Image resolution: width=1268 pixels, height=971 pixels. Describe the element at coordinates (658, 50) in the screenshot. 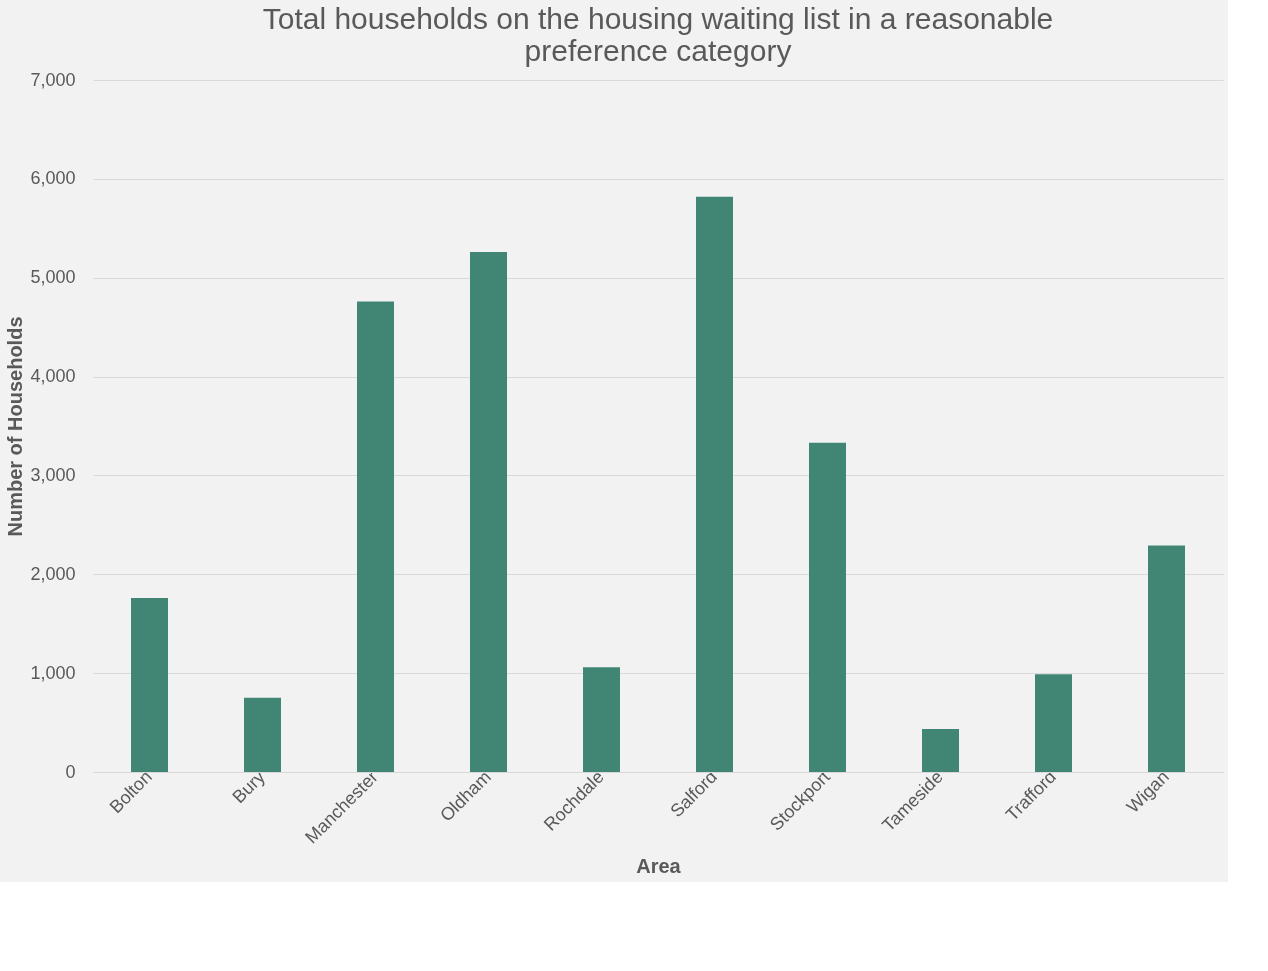

I see `text: preference category` at that location.